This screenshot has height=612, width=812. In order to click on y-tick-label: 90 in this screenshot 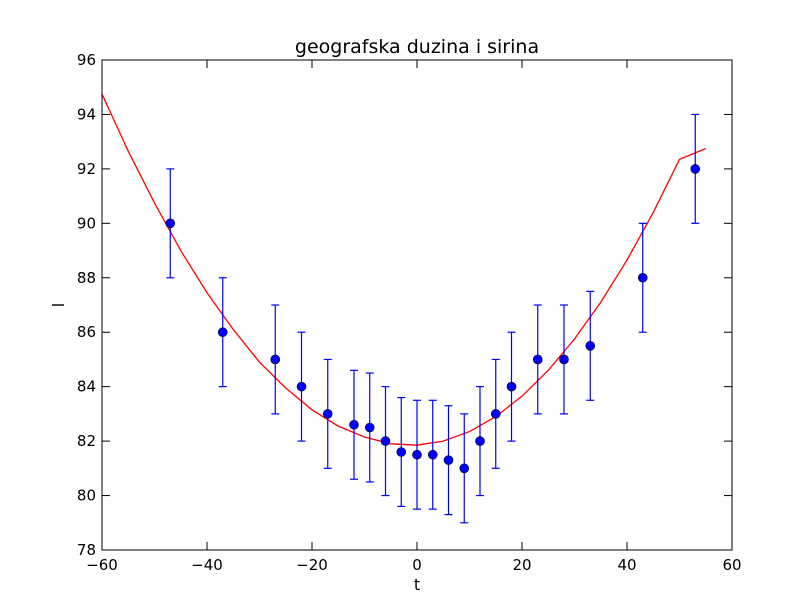, I will do `click(86, 223)`.